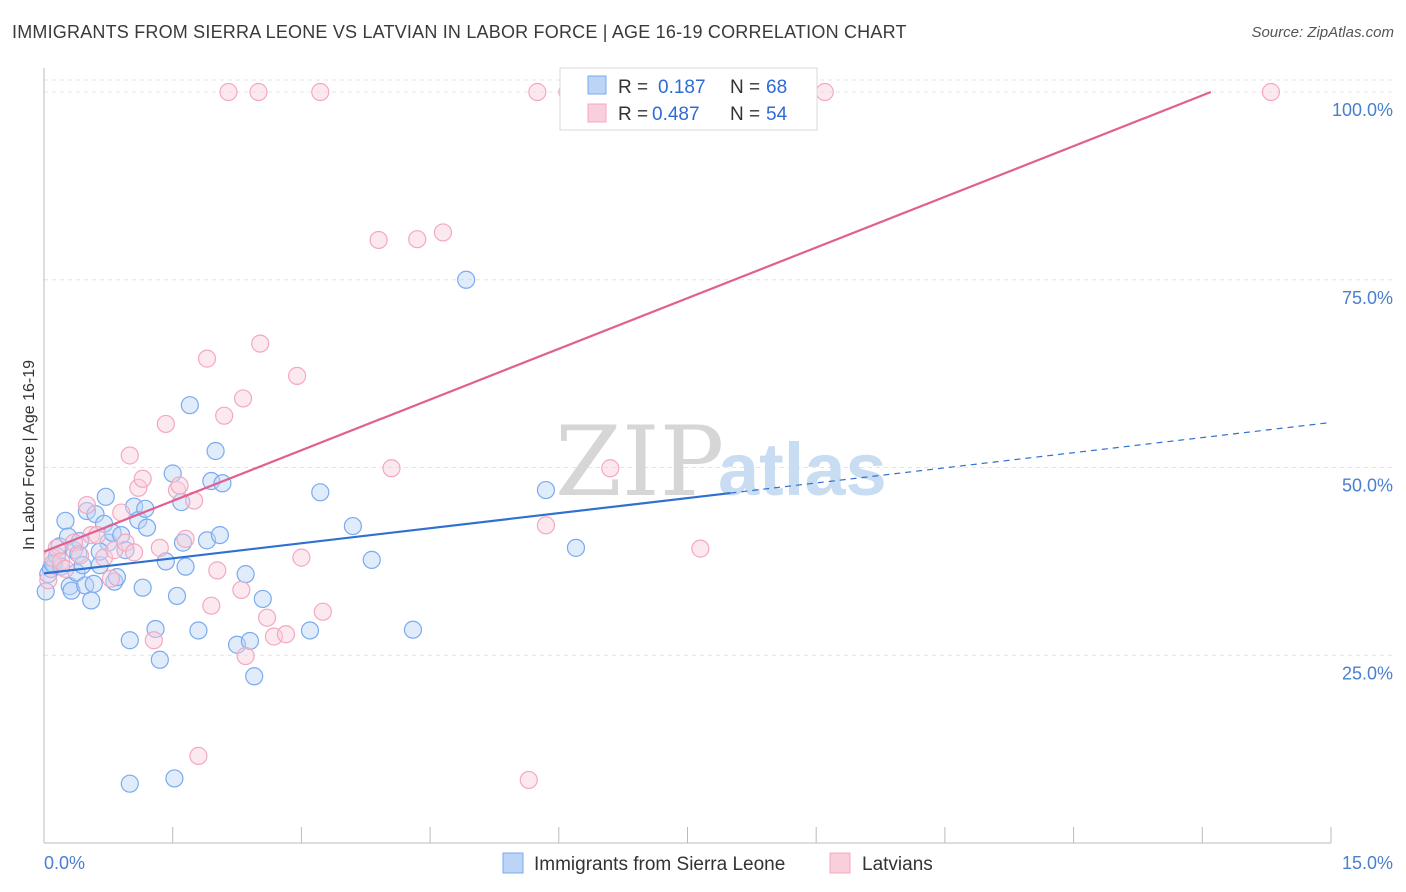 This screenshot has height=892, width=1406. I want to click on legend-n-label-1: N =, so click(745, 87).